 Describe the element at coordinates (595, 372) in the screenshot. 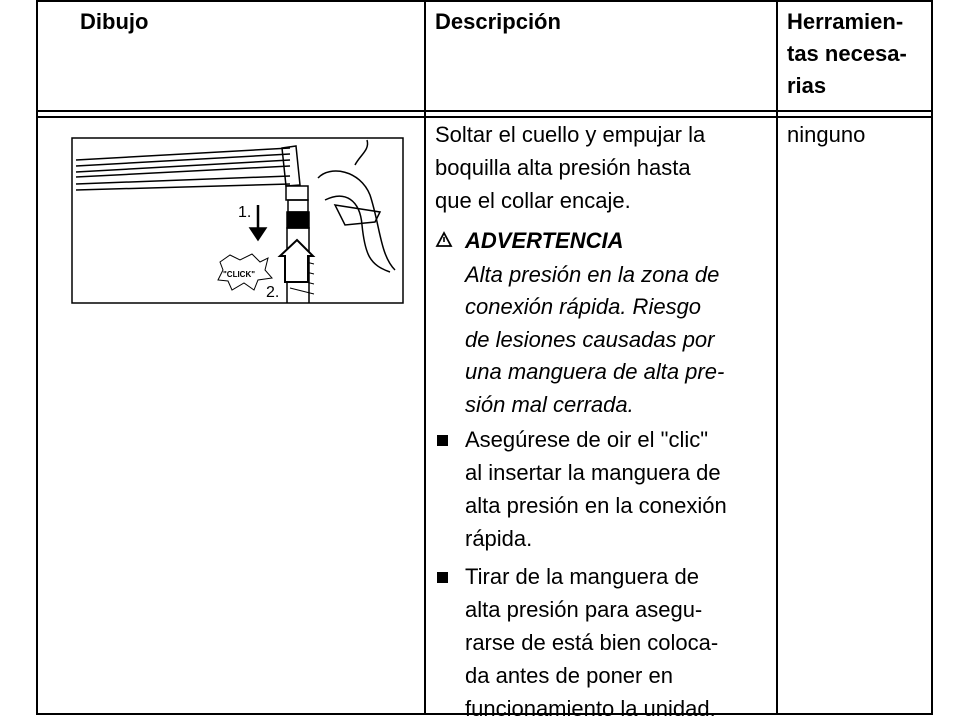

I see `warning-line: una manguera de alta pre-` at that location.